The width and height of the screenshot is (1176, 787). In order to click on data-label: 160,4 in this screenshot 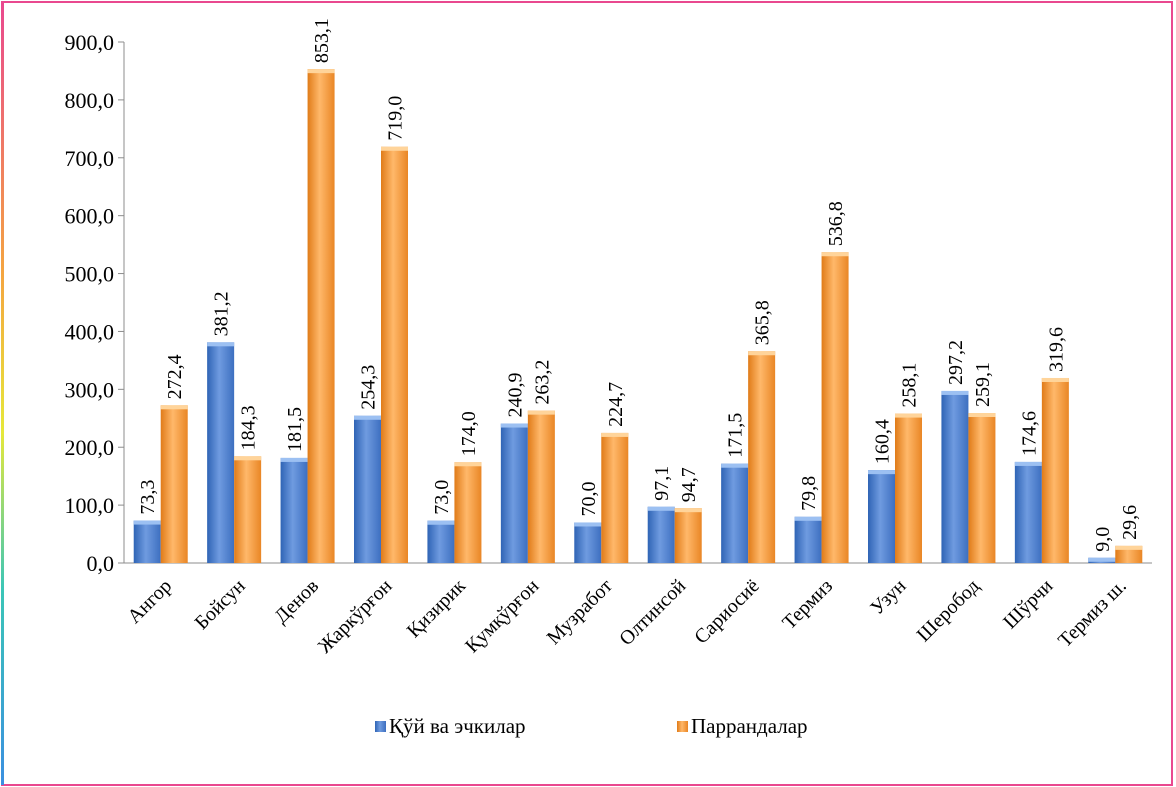, I will do `click(883, 441)`.